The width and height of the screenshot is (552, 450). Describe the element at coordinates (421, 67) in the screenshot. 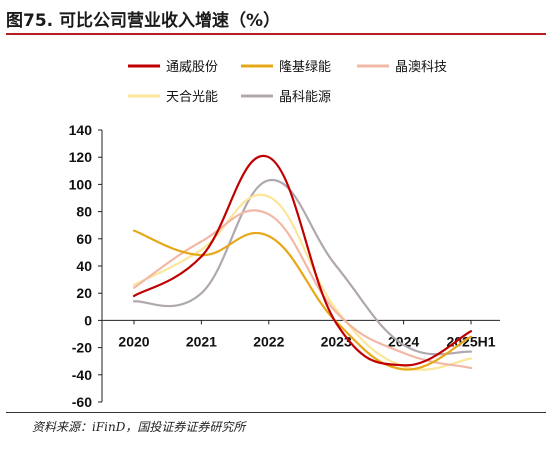

I see `legend-label: 晶澳科技` at that location.